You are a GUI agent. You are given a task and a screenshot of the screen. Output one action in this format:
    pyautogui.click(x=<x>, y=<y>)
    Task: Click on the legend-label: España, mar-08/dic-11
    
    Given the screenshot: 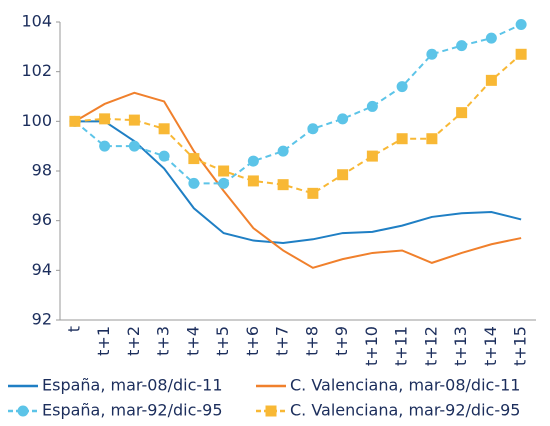 What is the action you would take?
    pyautogui.click(x=132, y=385)
    